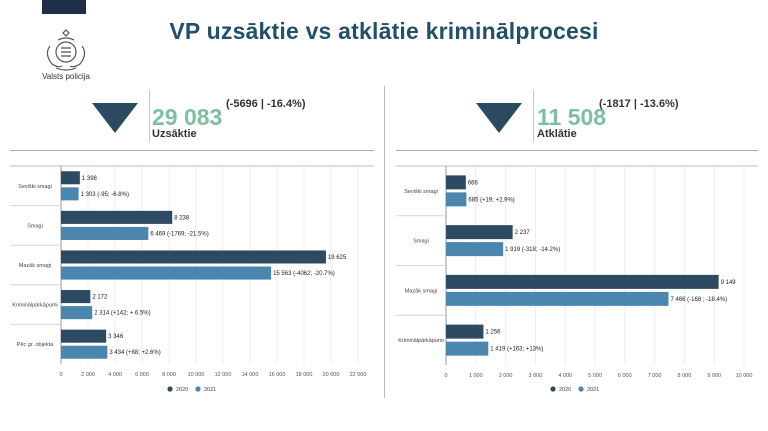  What do you see at coordinates (100, 298) in the screenshot?
I see `data-label-2020: 2 172` at bounding box center [100, 298].